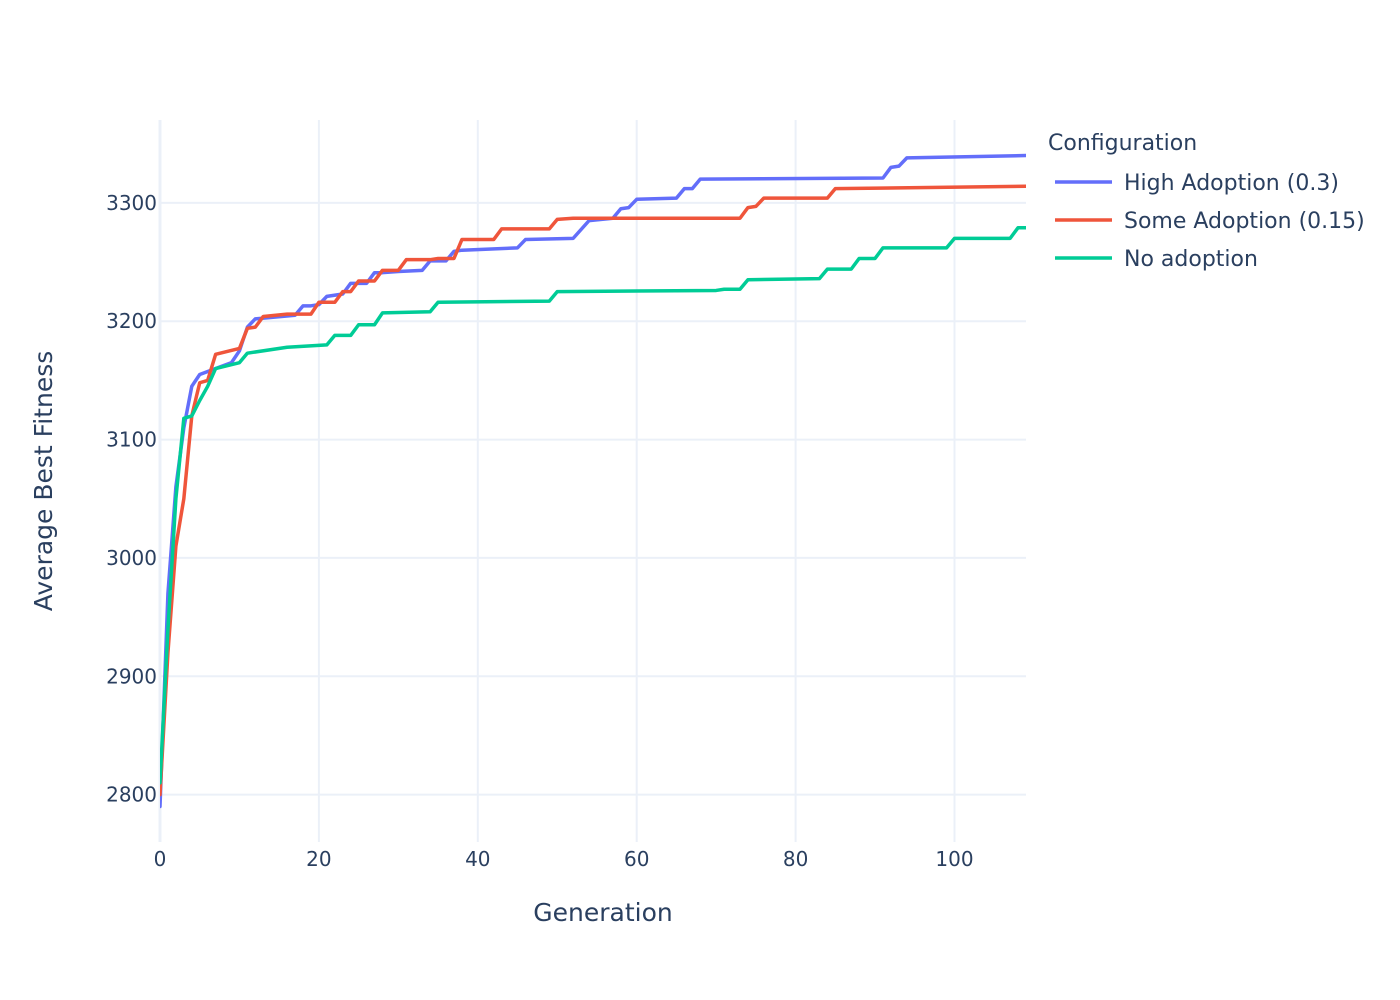 The height and width of the screenshot is (1000, 1400). What do you see at coordinates (131, 558) in the screenshot?
I see `y-tick-label: 3000` at bounding box center [131, 558].